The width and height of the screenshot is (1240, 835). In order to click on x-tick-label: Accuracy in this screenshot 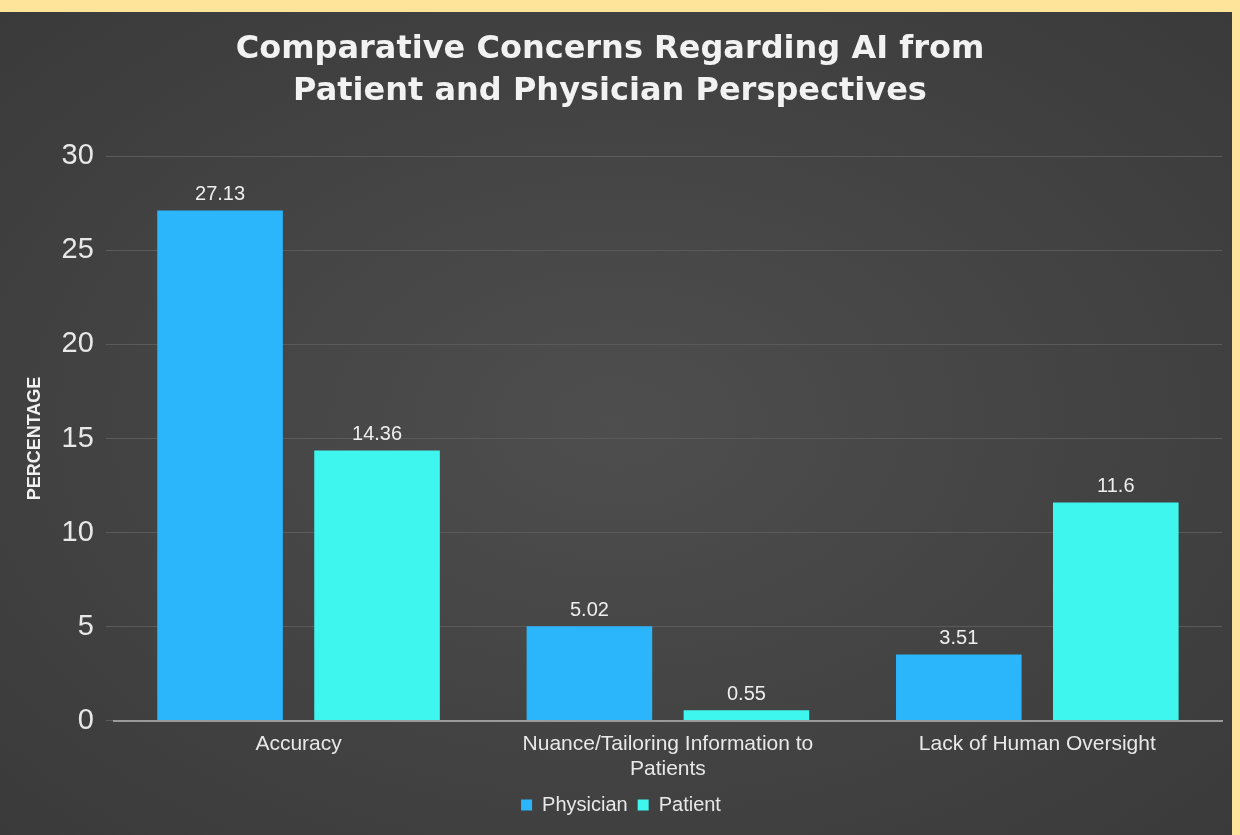, I will do `click(299, 742)`.